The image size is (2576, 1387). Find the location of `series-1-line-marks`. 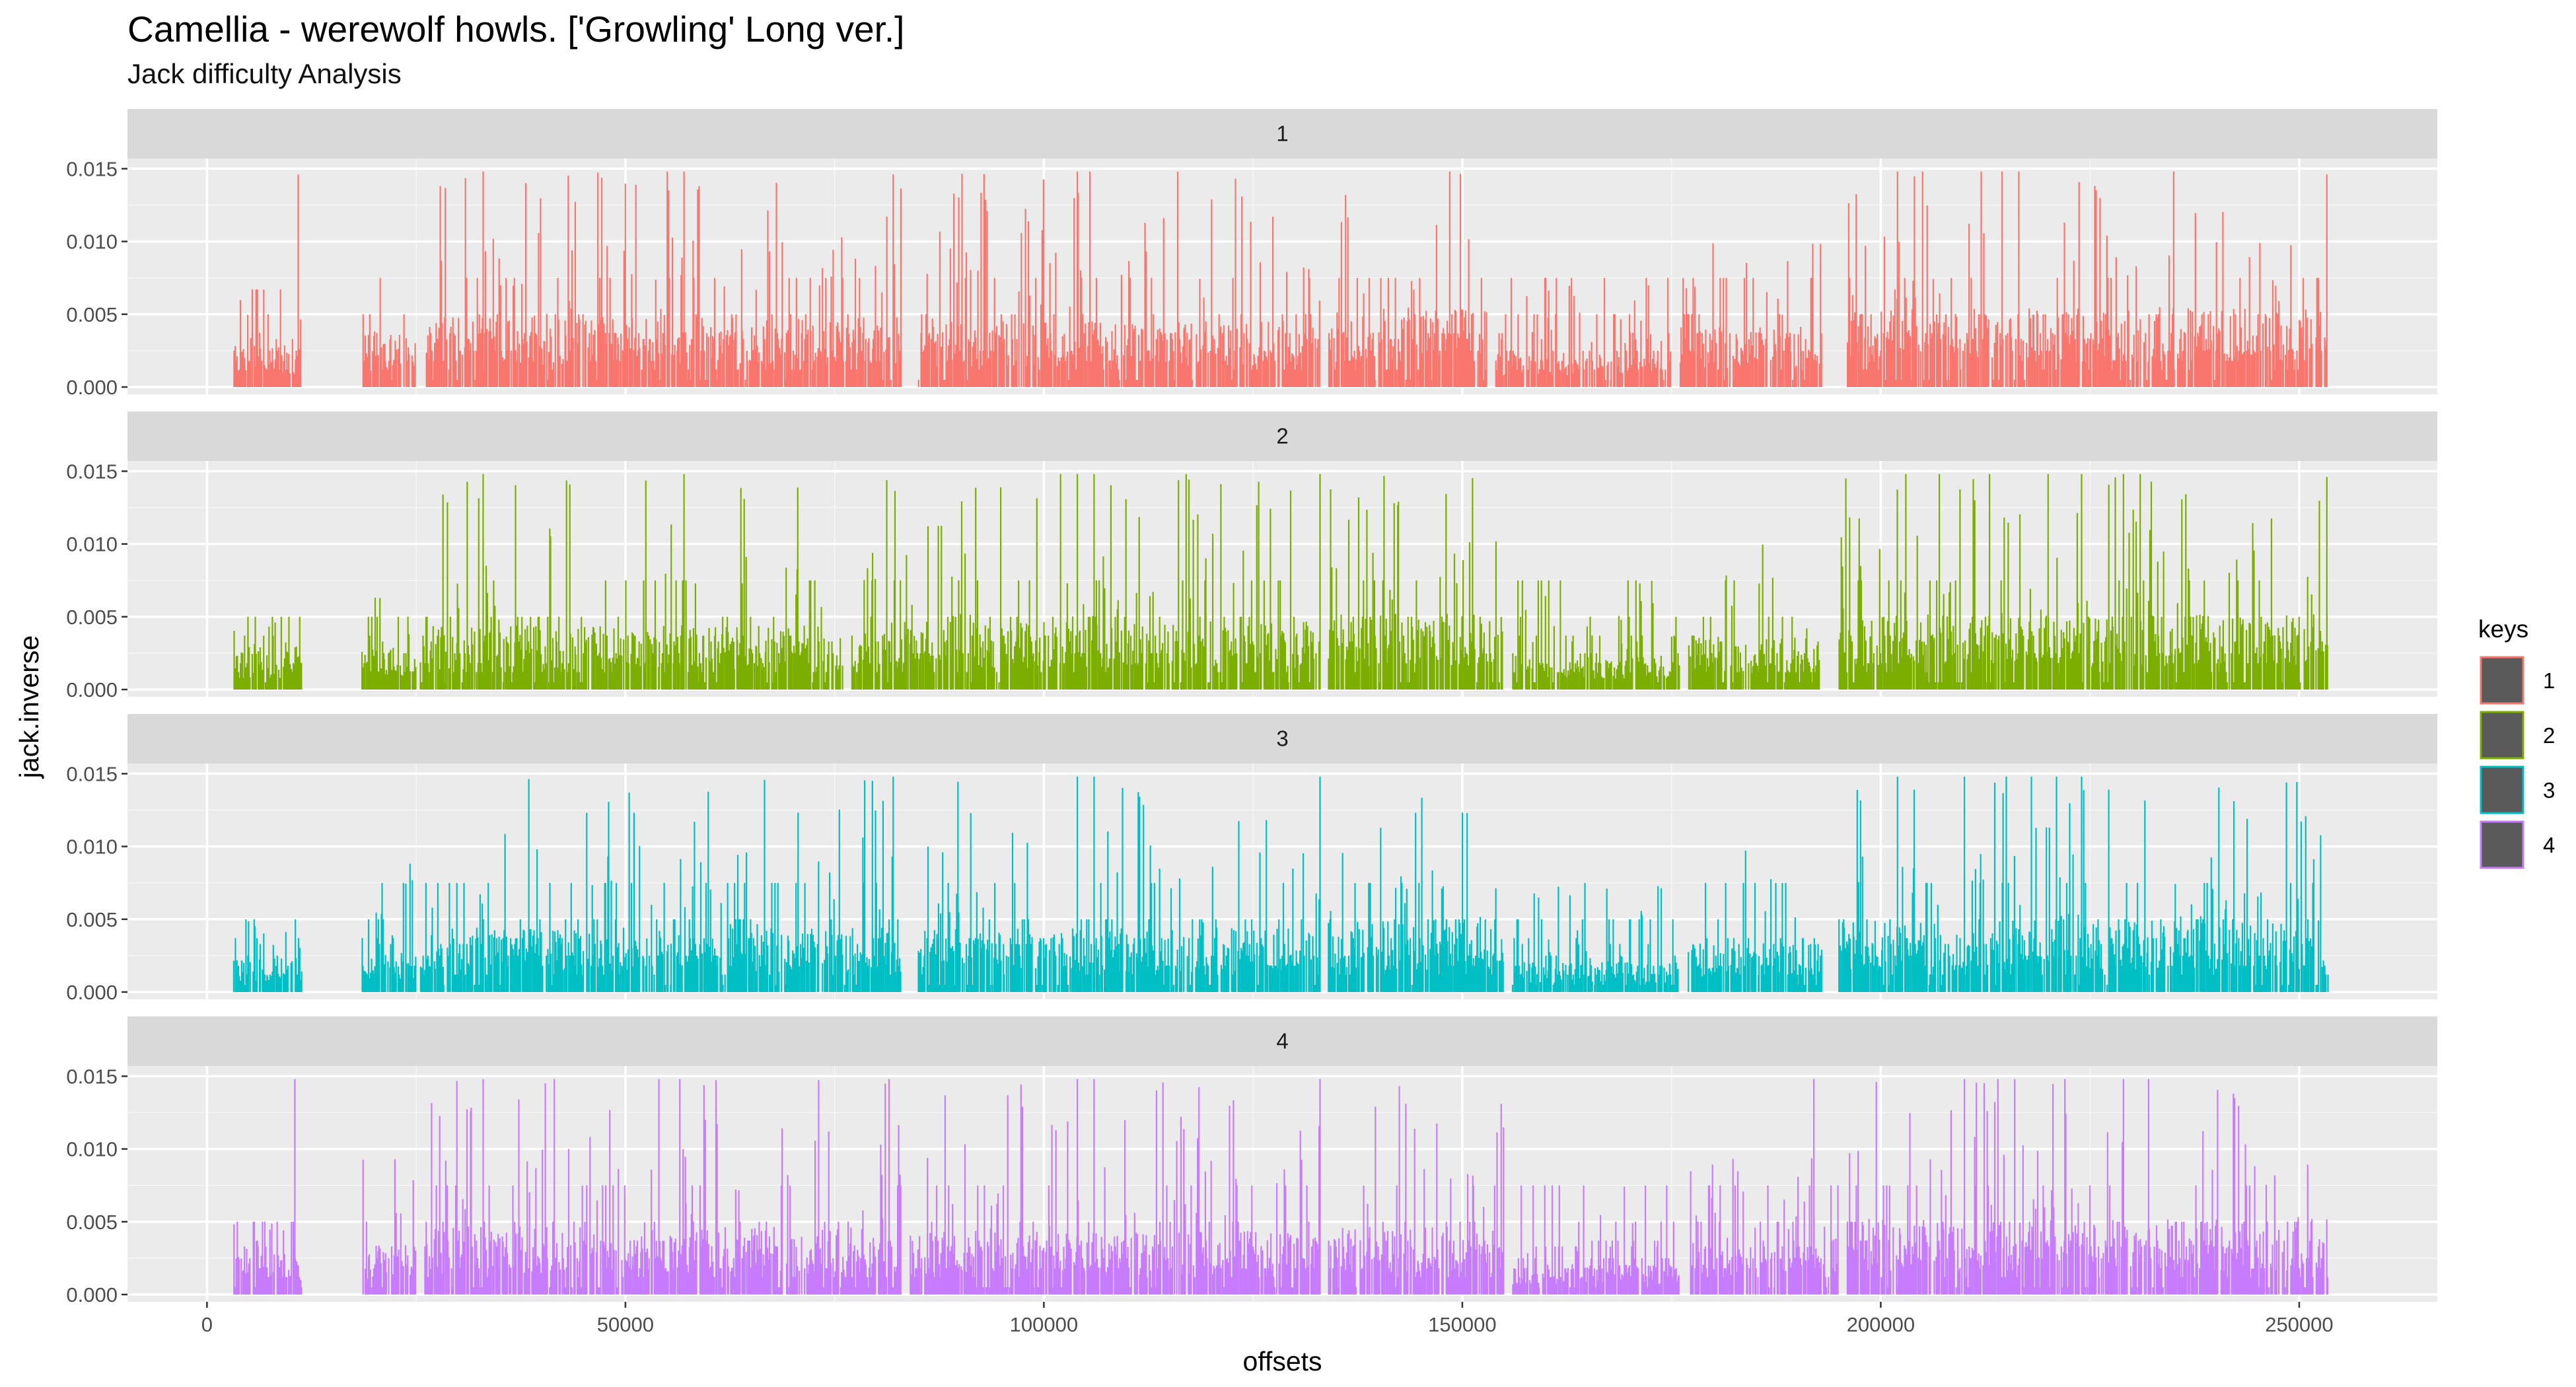

series-1-line-marks is located at coordinates (1280, 279).